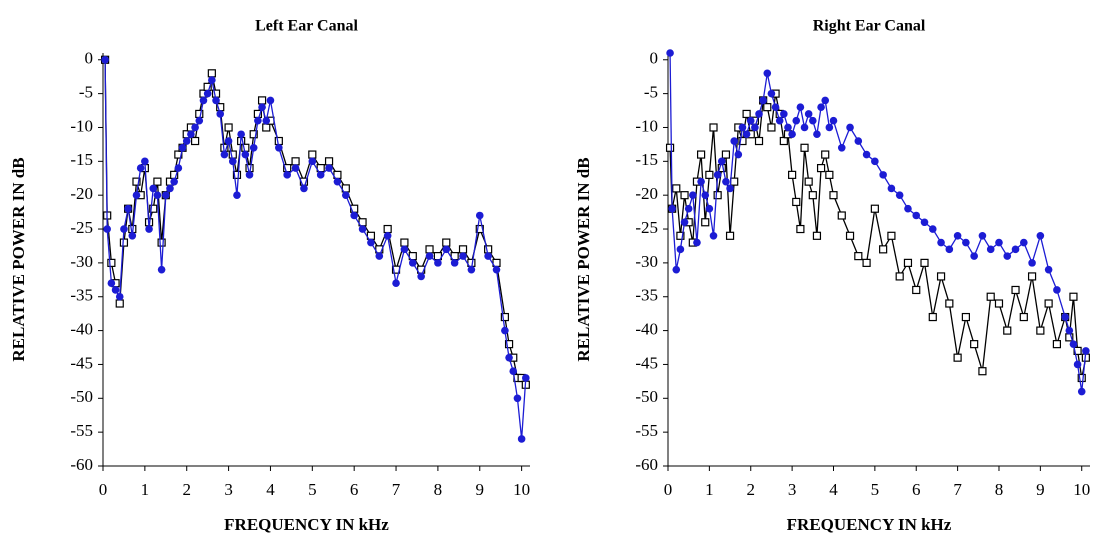 The width and height of the screenshot is (1099, 540). Describe the element at coordinates (396, 489) in the screenshot. I see `x-tick-label: 7` at that location.